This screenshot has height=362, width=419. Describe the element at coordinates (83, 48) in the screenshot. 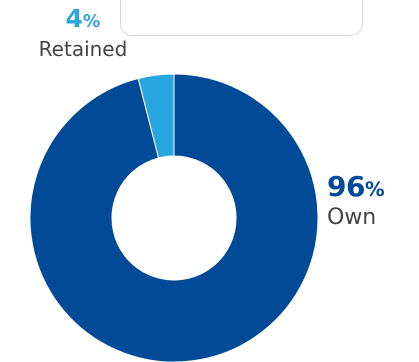

I see `retained-caption: Retained` at that location.